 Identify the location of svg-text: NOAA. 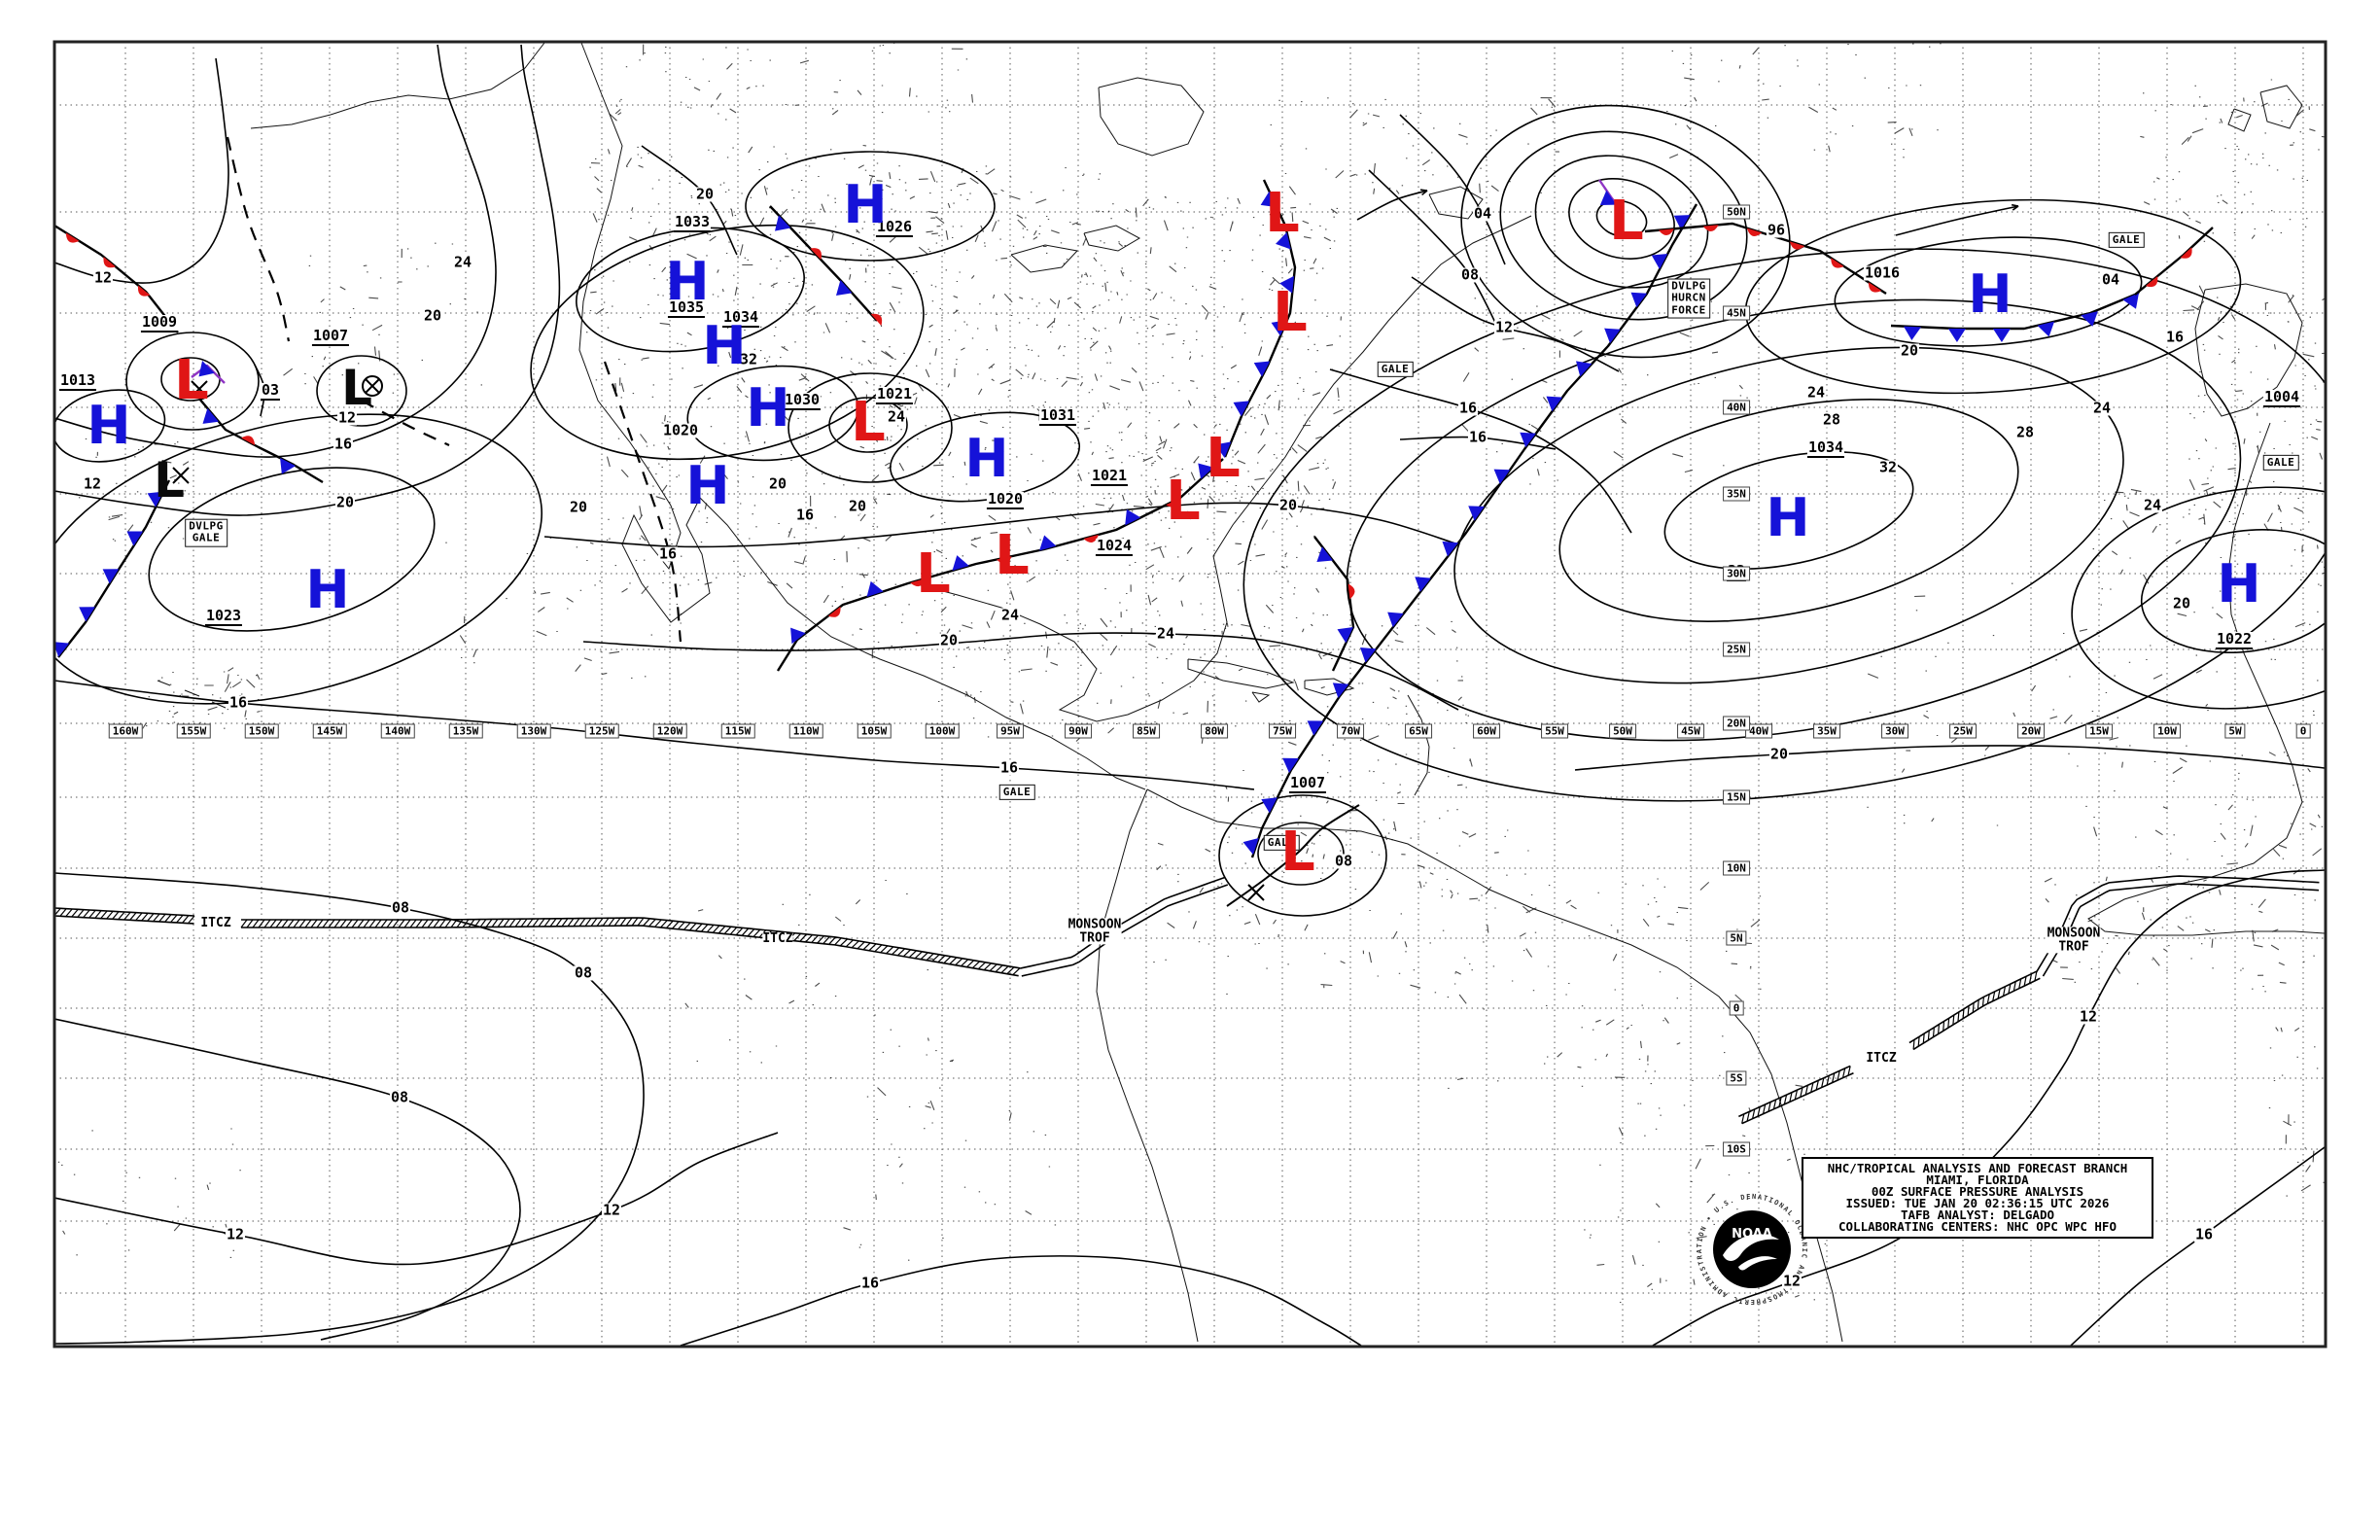
(1752, 1234).